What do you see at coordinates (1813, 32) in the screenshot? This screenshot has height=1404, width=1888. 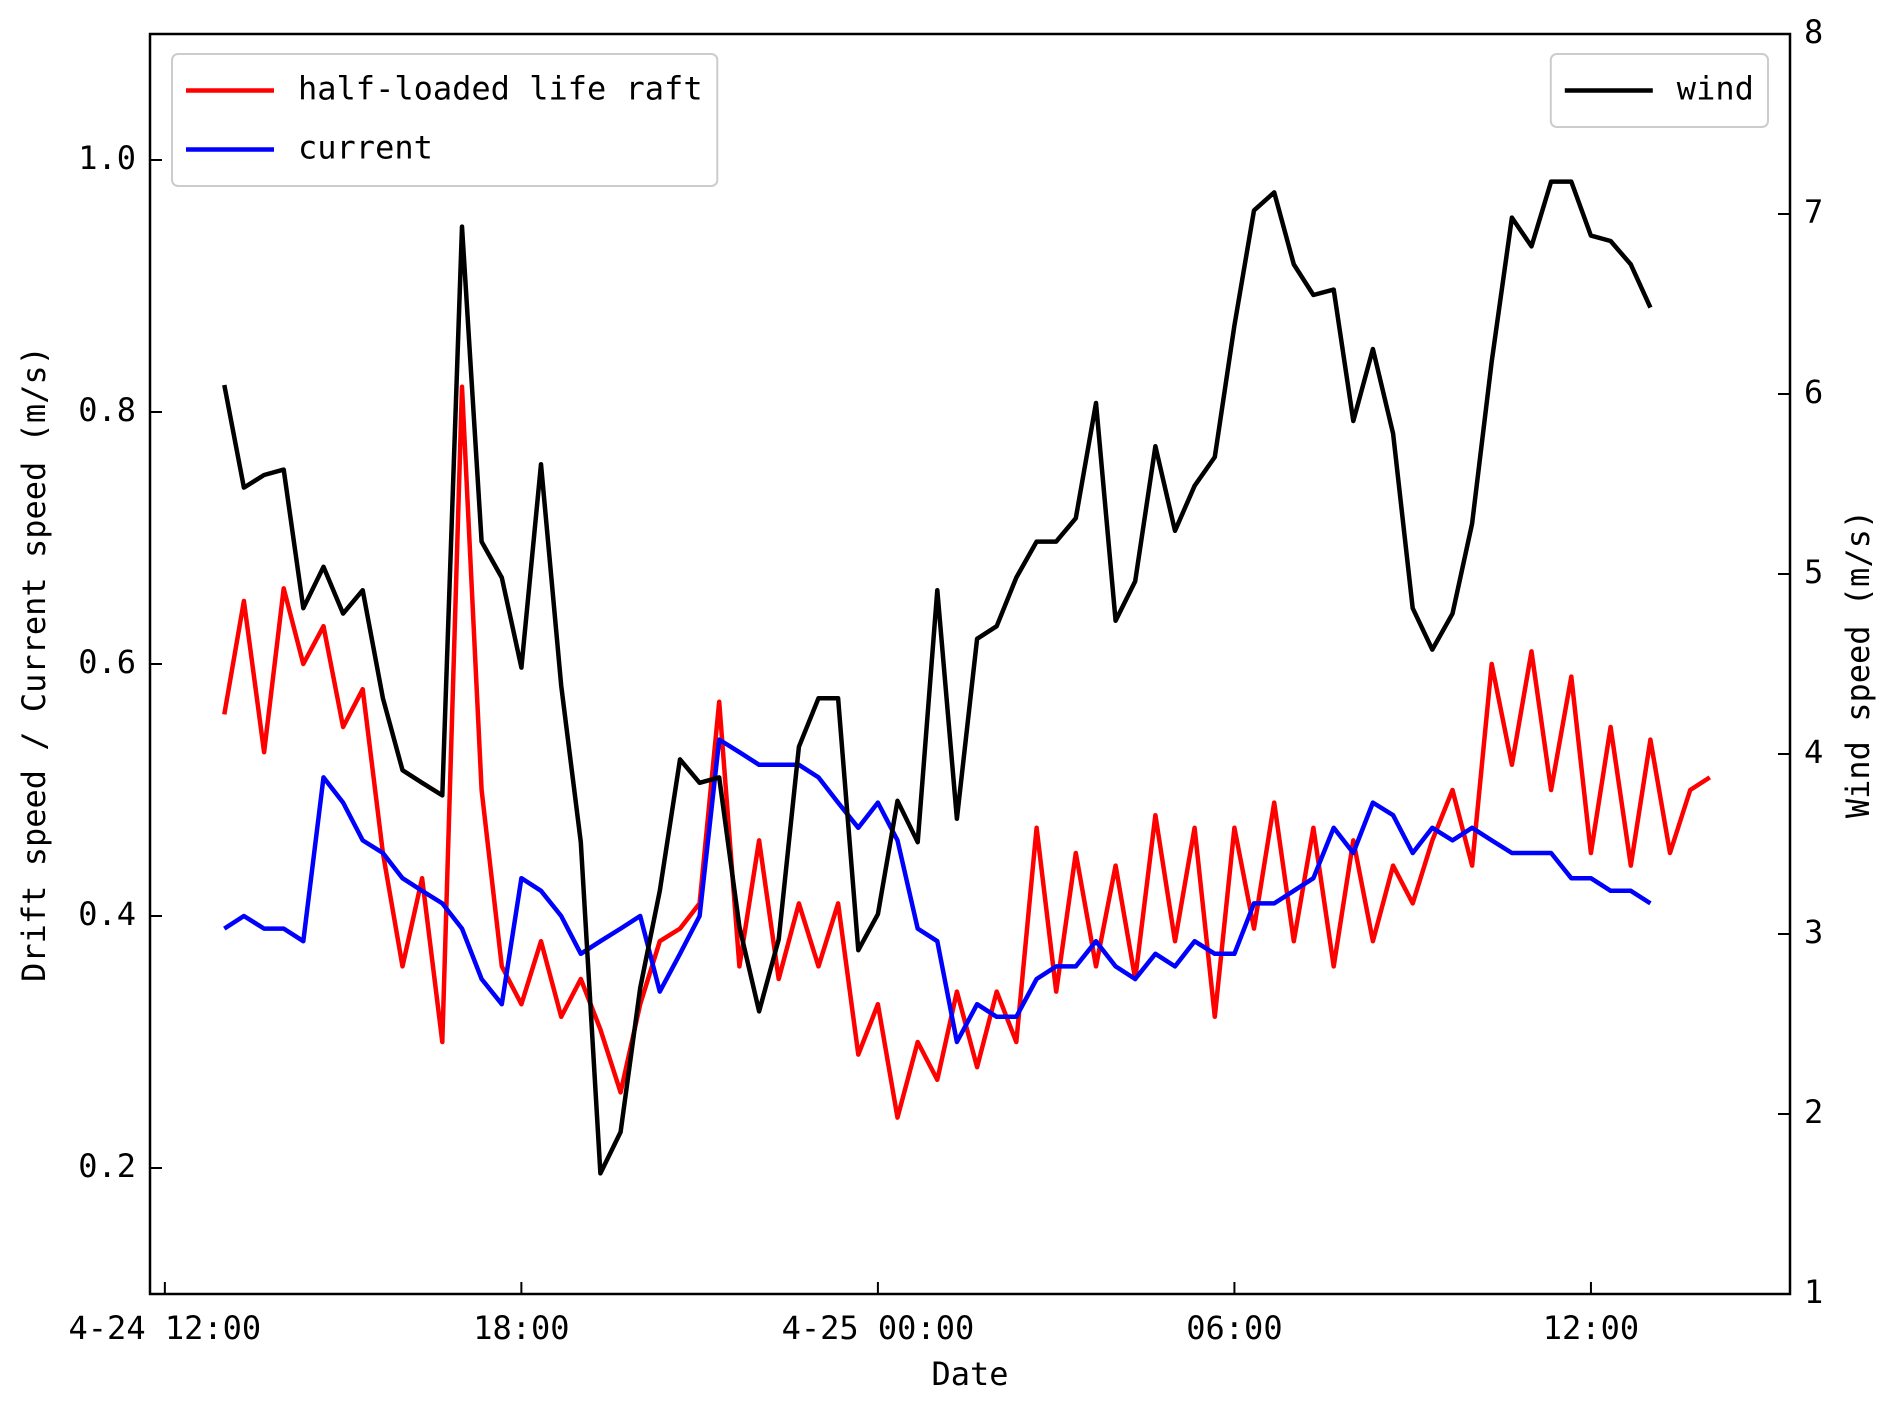 I see `y2-tick-label: 8` at bounding box center [1813, 32].